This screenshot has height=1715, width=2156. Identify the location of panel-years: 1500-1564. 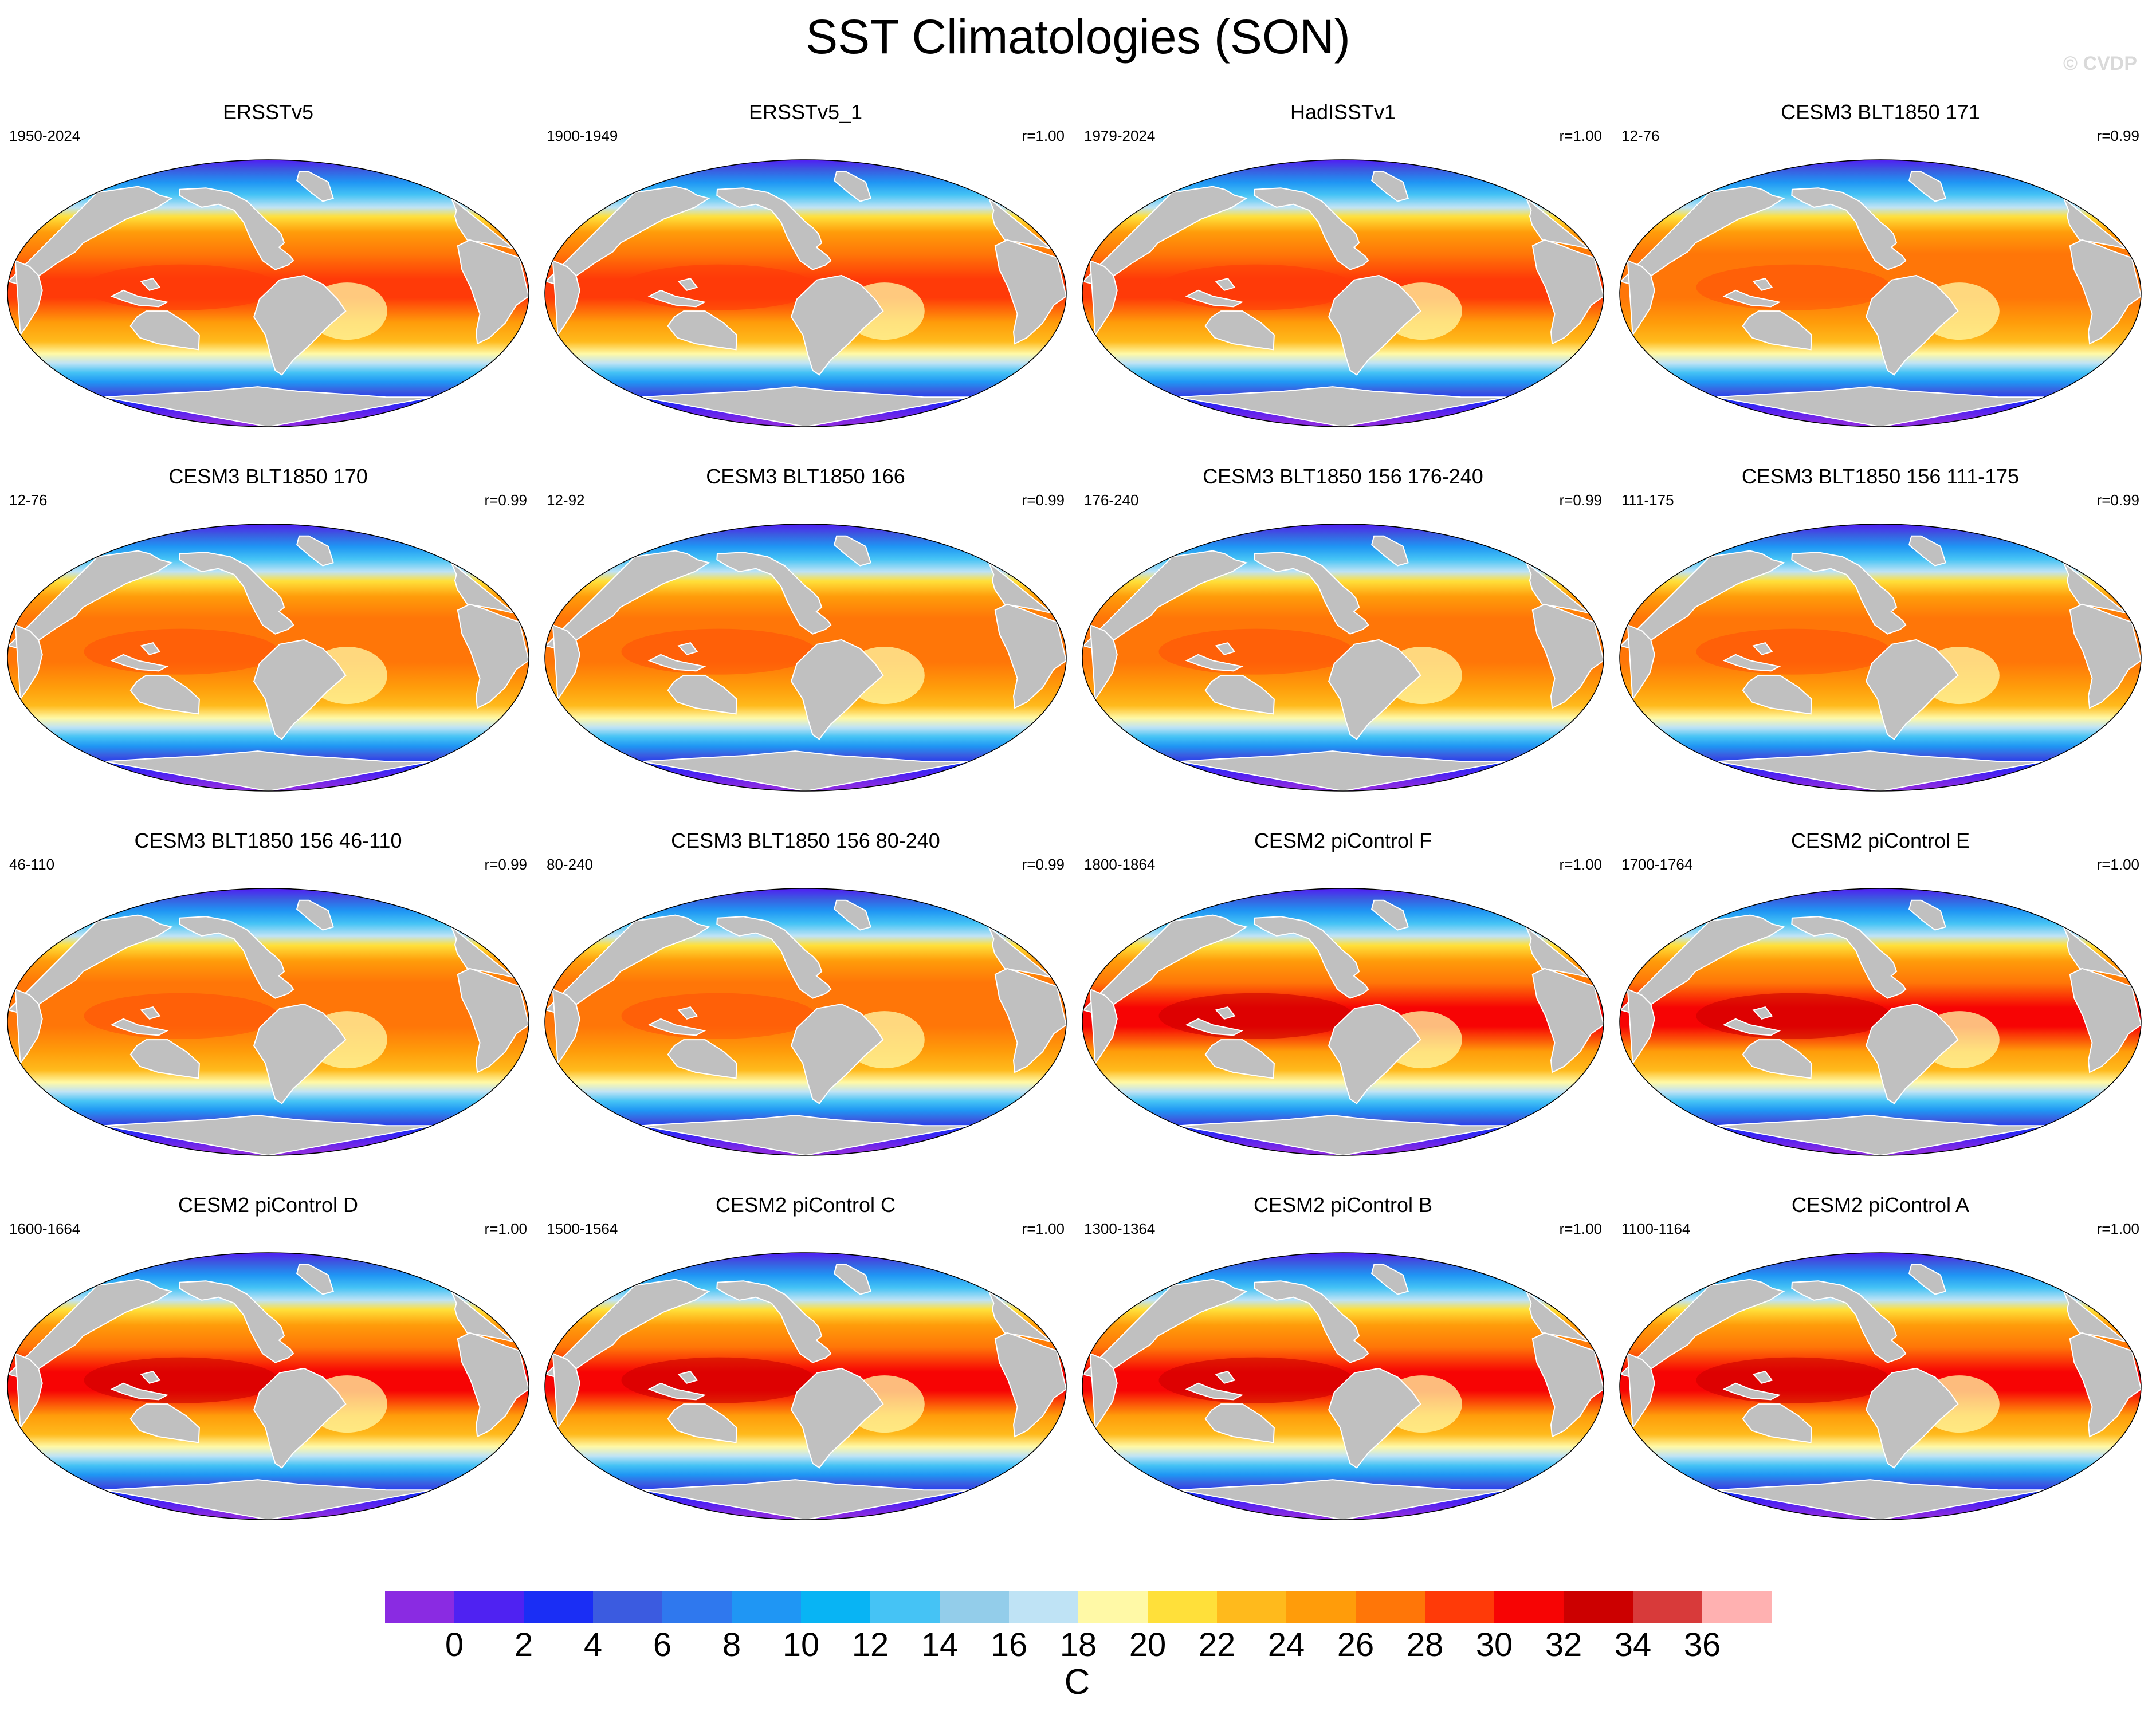
(582, 1228).